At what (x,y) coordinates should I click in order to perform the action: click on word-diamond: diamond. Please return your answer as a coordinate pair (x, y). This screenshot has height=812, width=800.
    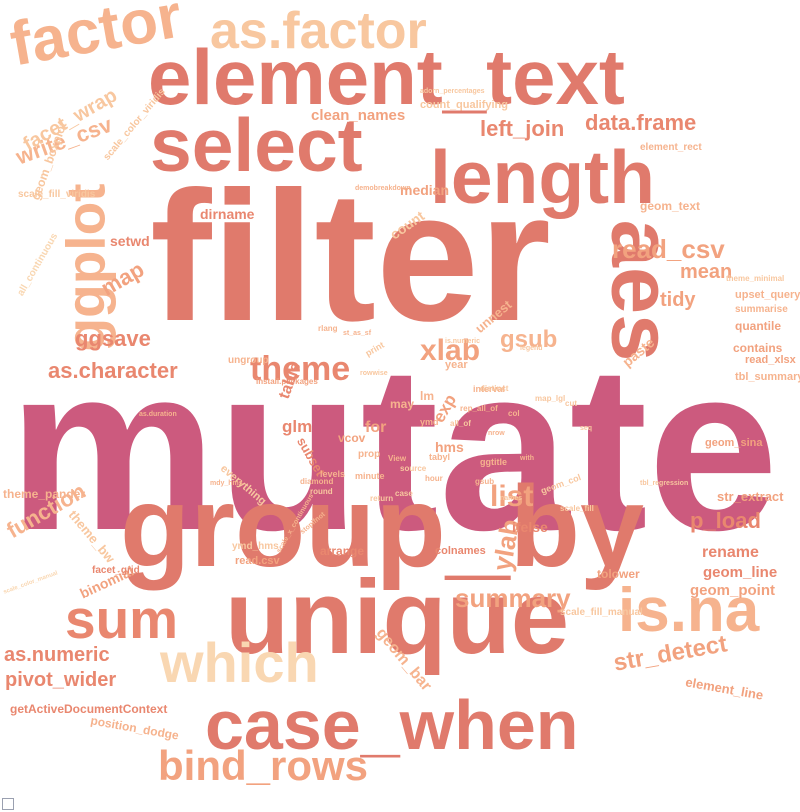
    Looking at the image, I should click on (317, 481).